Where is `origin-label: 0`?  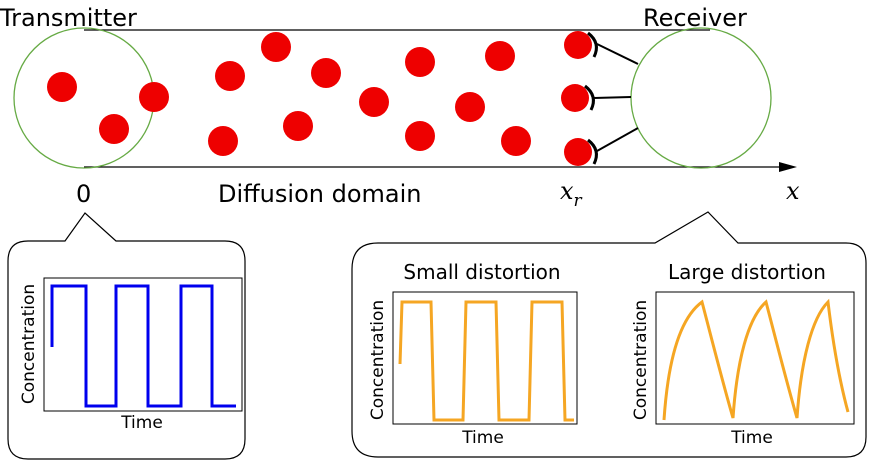
origin-label: 0 is located at coordinates (83, 194).